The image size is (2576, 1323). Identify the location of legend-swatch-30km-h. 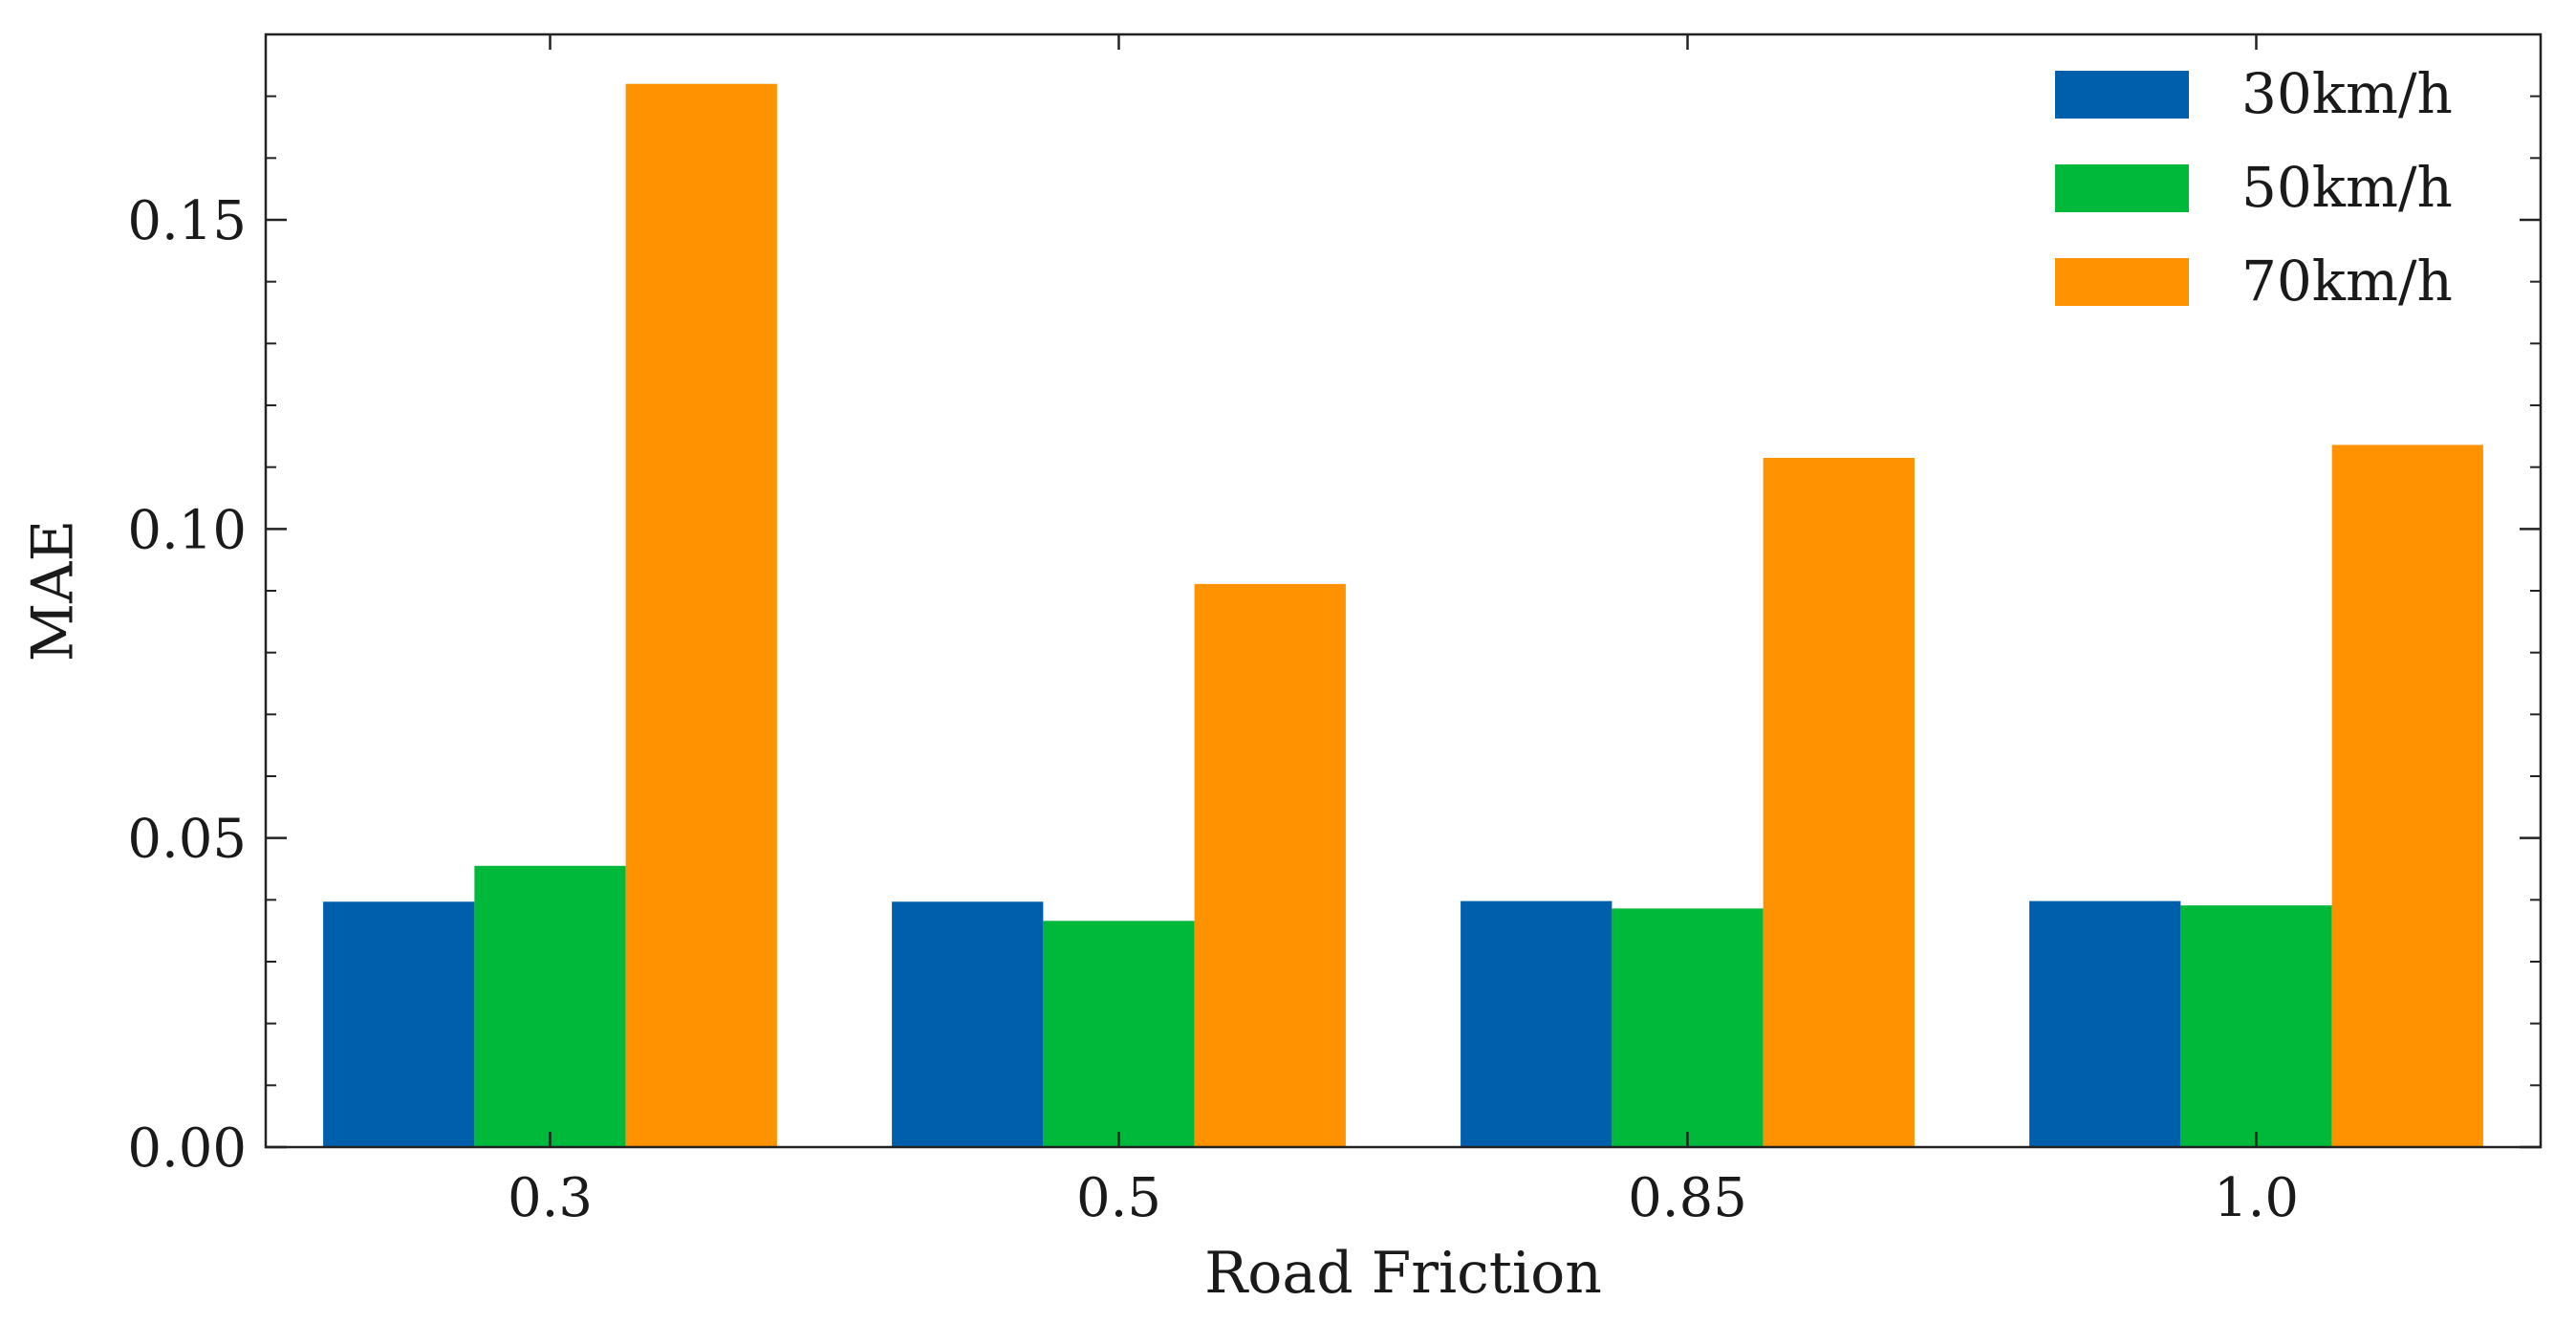
(2122, 95).